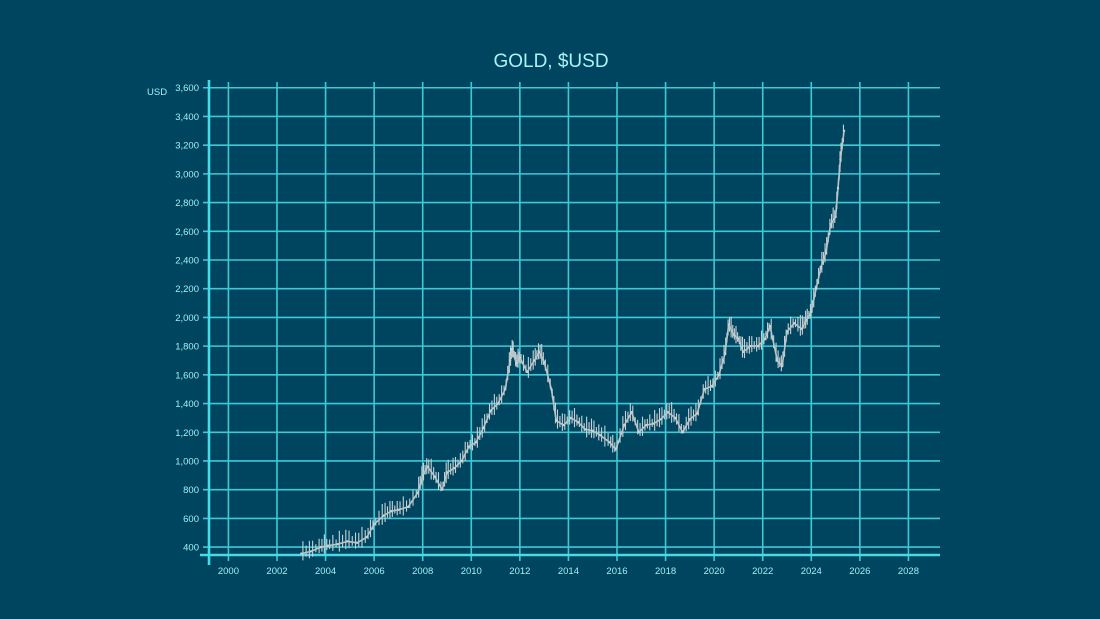 The image size is (1100, 619). Describe the element at coordinates (187, 146) in the screenshot. I see `y-tick-label-3200: 3,200` at that location.